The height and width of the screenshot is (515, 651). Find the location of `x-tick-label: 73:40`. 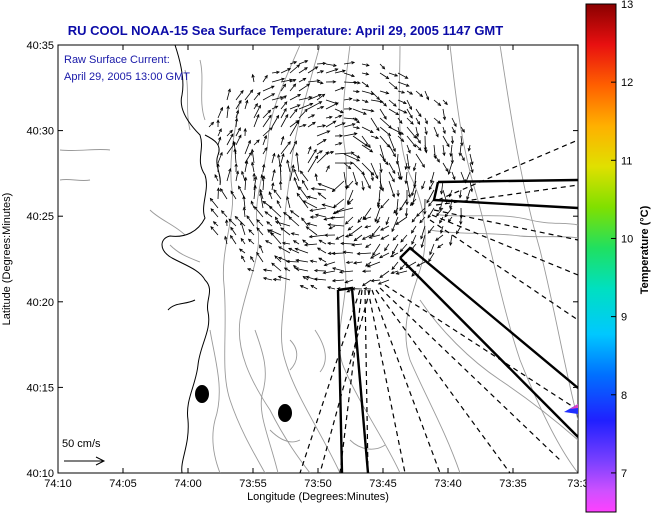

x-tick-label: 73:40 is located at coordinates (448, 484).